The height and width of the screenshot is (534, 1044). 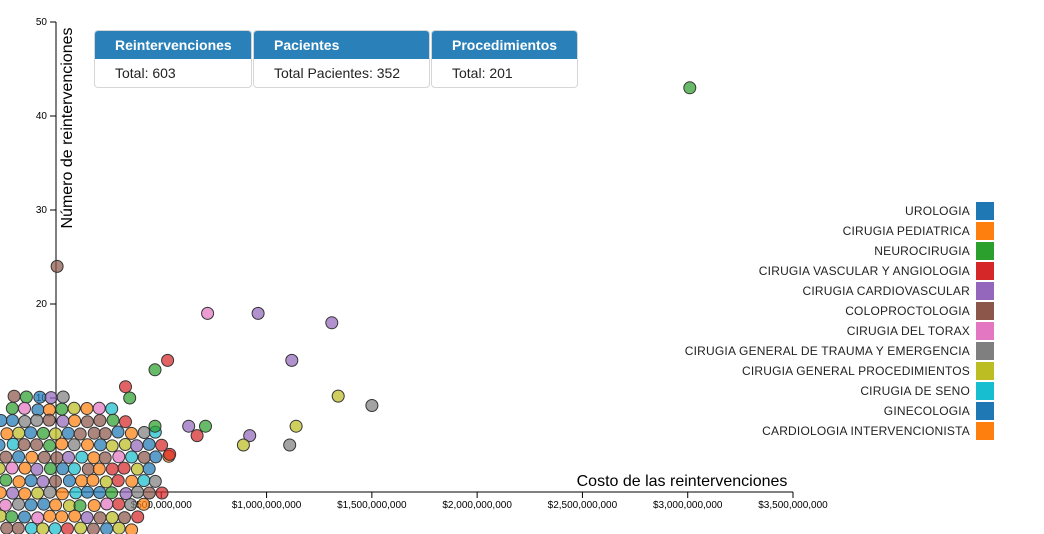 I want to click on legend-label: CIRUGIA CARDIOVASCULAR, so click(x=886, y=291).